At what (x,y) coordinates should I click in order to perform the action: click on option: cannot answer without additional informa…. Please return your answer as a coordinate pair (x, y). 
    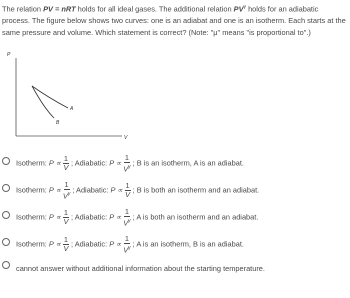
    Looking at the image, I should click on (175, 268).